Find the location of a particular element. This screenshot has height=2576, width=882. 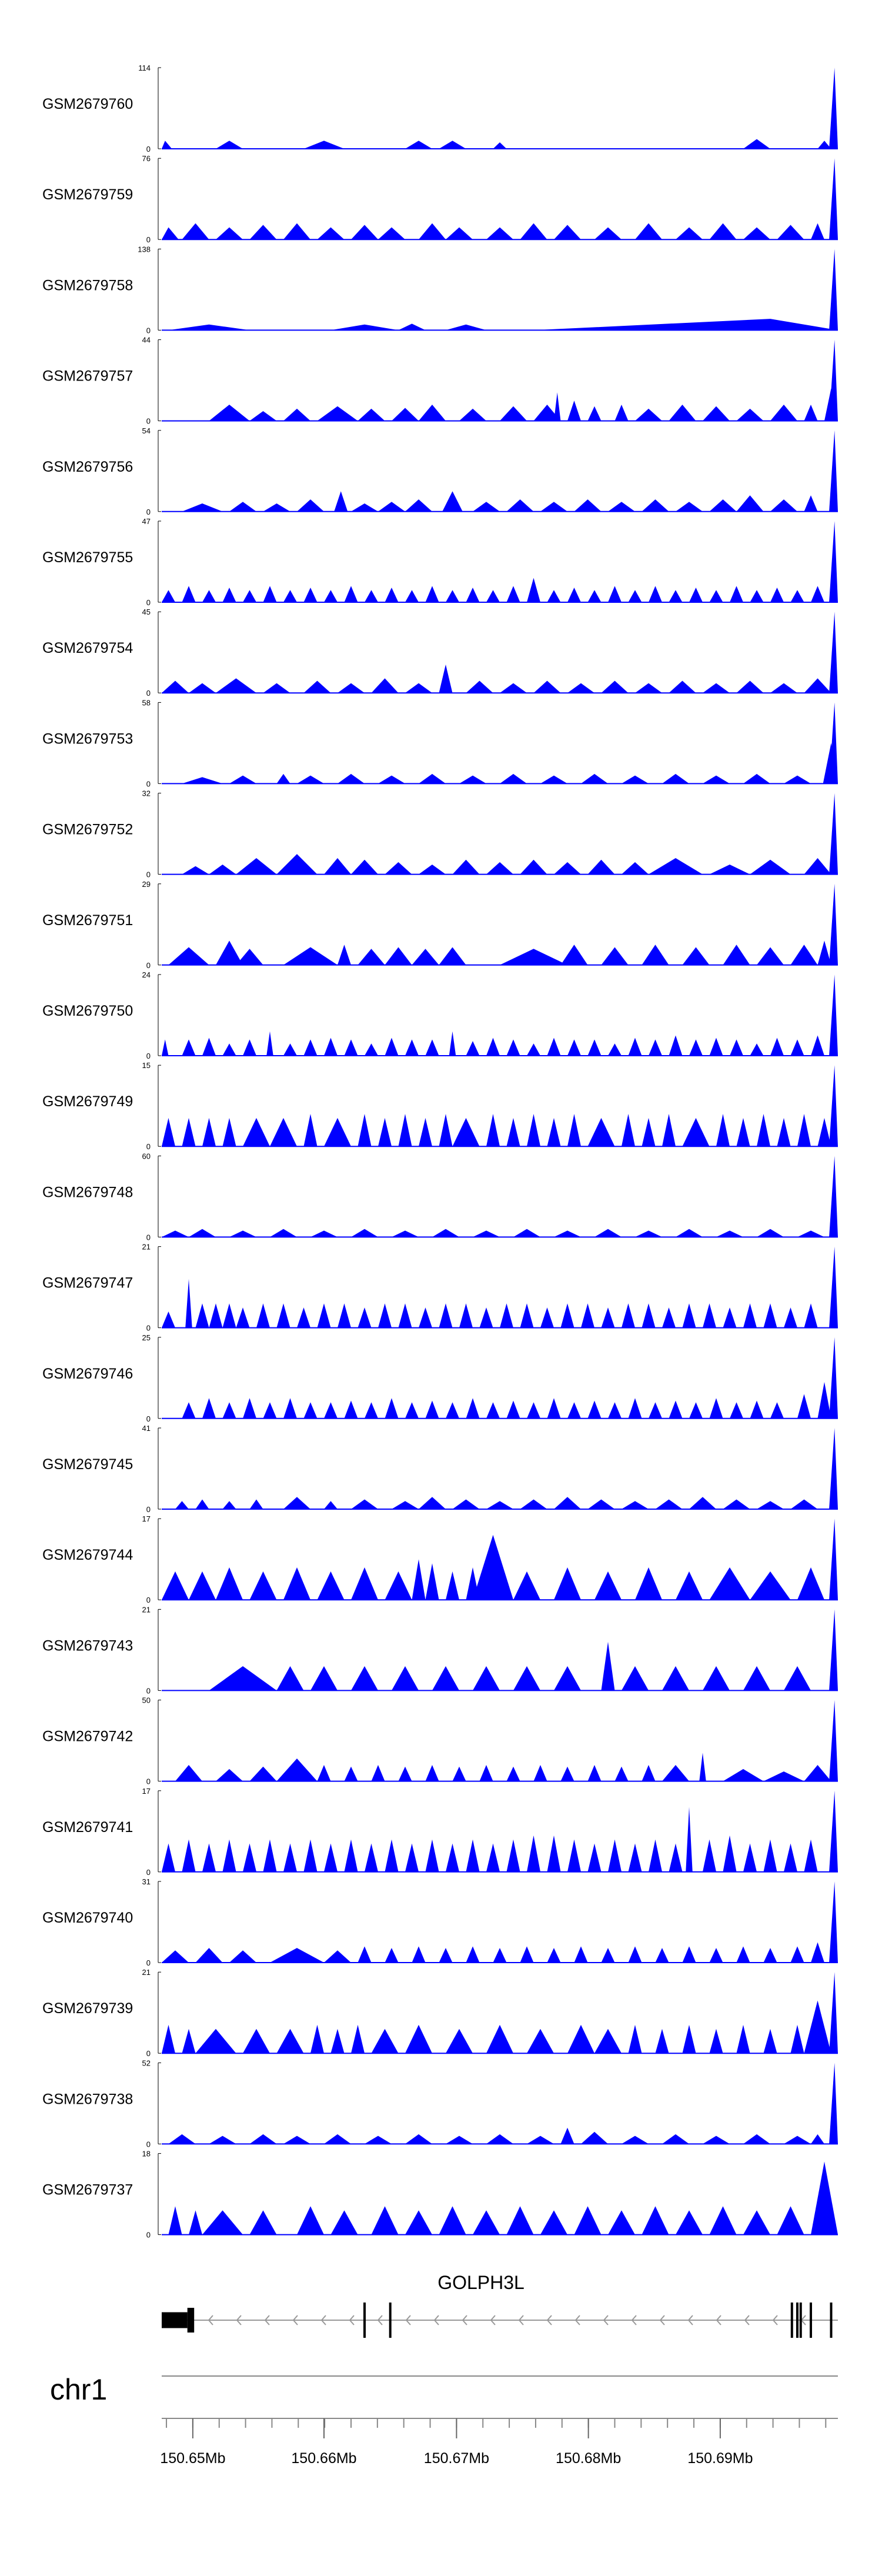

y-max-label: 114 is located at coordinates (144, 68).